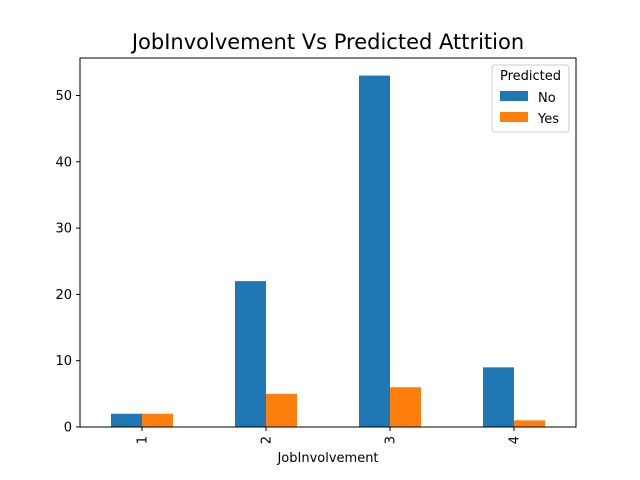 Image resolution: width=640 pixels, height=480 pixels. Describe the element at coordinates (530, 76) in the screenshot. I see `legend-title: Predicted` at that location.